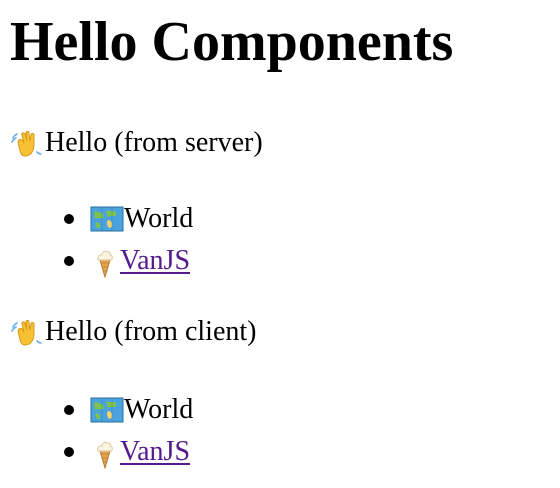 This screenshot has width=560, height=488. I want to click on page-title: Hello Components, so click(232, 42).